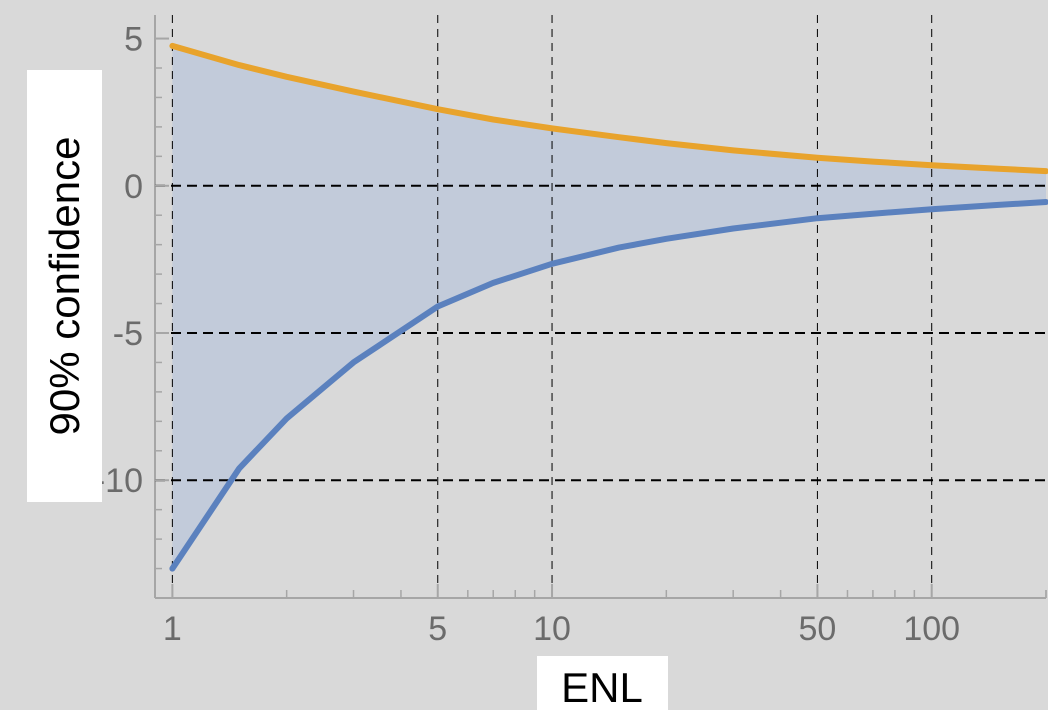  What do you see at coordinates (133, 187) in the screenshot?
I see `y-tick-label: 0` at bounding box center [133, 187].